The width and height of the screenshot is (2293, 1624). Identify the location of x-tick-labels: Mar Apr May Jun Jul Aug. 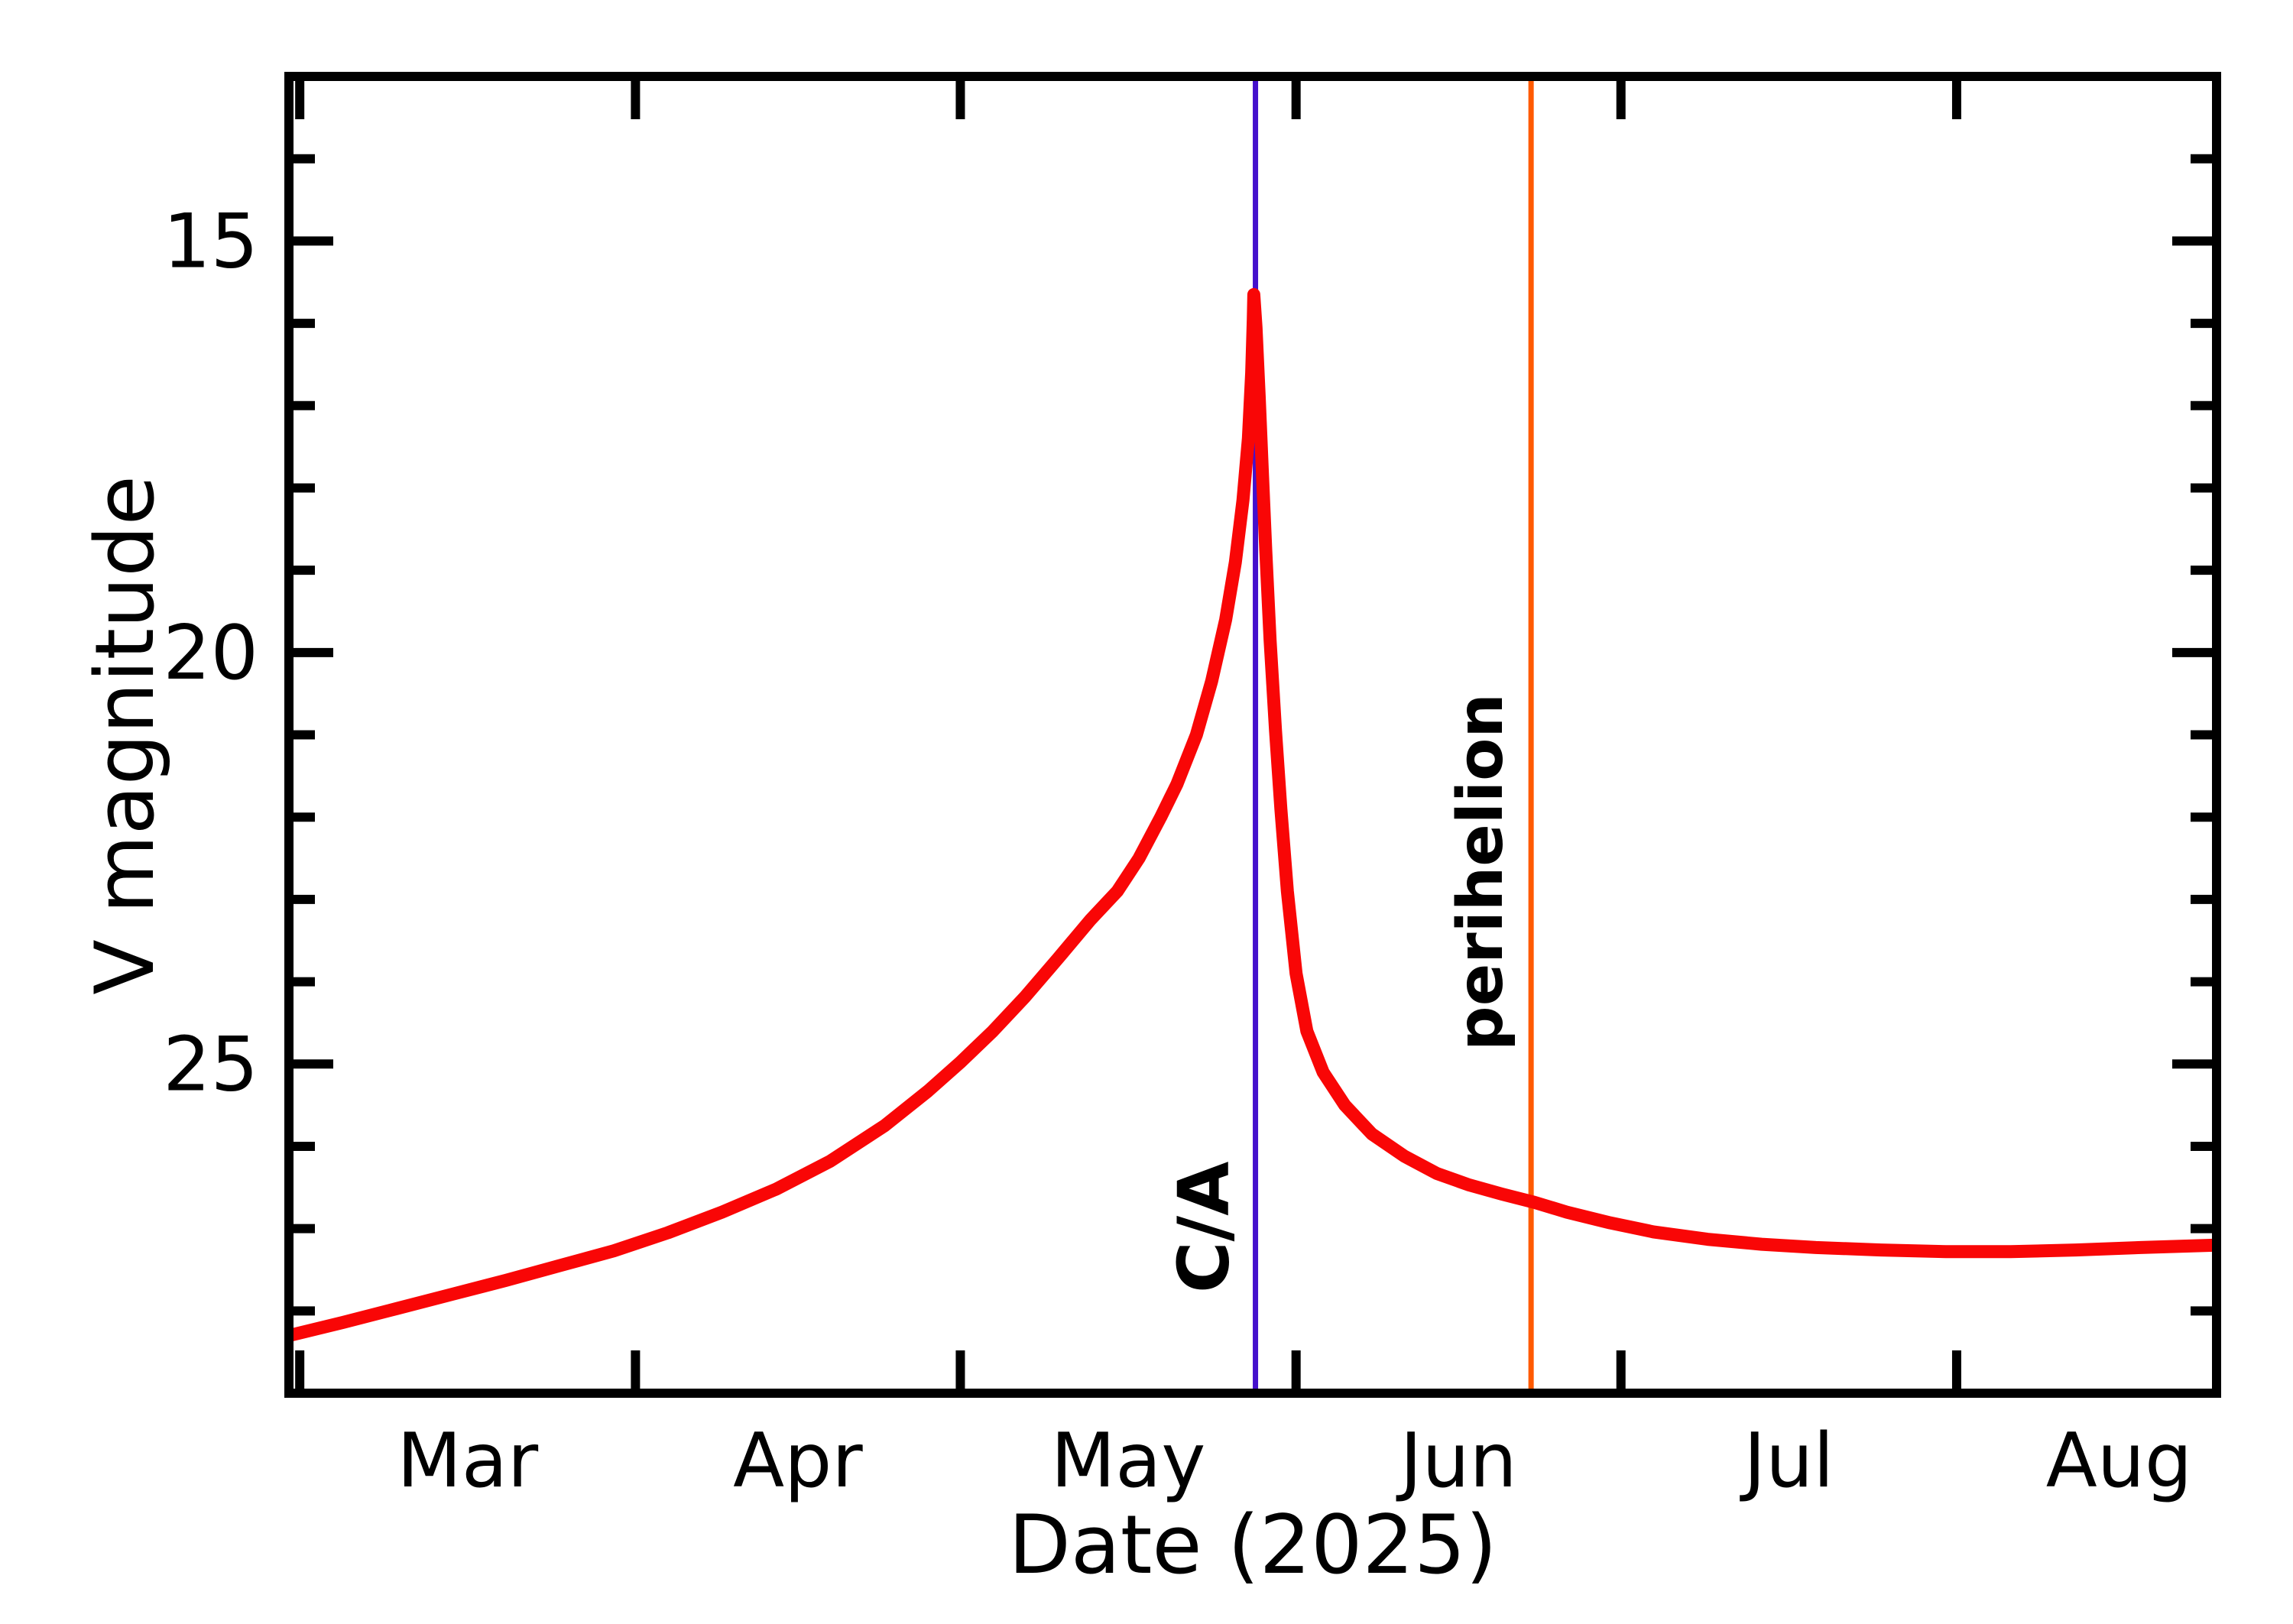
(1294, 1461).